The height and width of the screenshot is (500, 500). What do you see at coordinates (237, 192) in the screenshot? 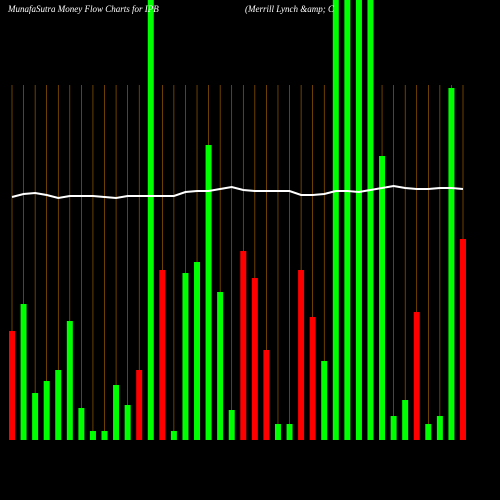
I see `line` at bounding box center [237, 192].